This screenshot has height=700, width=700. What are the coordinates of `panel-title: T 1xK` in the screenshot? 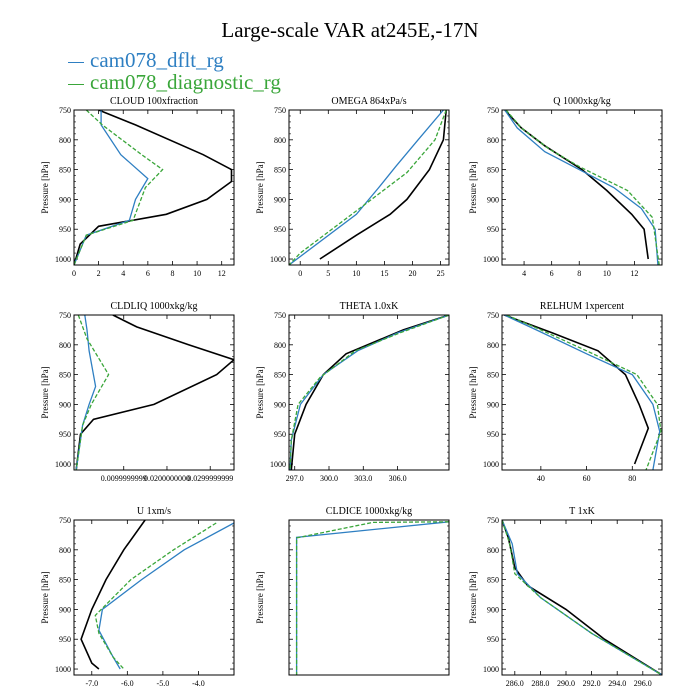 It's located at (582, 511).